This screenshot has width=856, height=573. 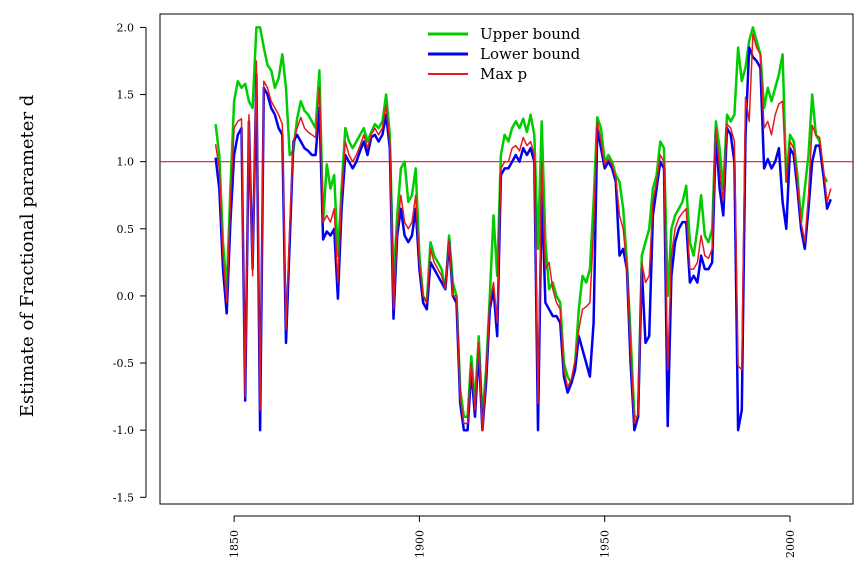 I want to click on y-tick-label: 1.0, so click(x=126, y=162).